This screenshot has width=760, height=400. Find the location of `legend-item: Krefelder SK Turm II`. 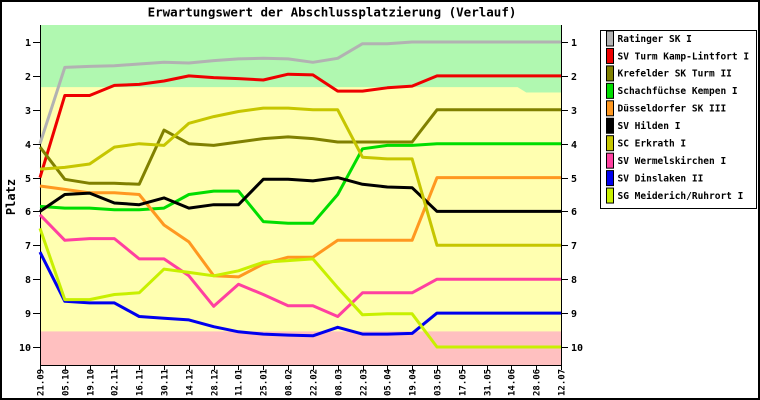

legend-item: Krefelder SK Turm II is located at coordinates (669, 73).